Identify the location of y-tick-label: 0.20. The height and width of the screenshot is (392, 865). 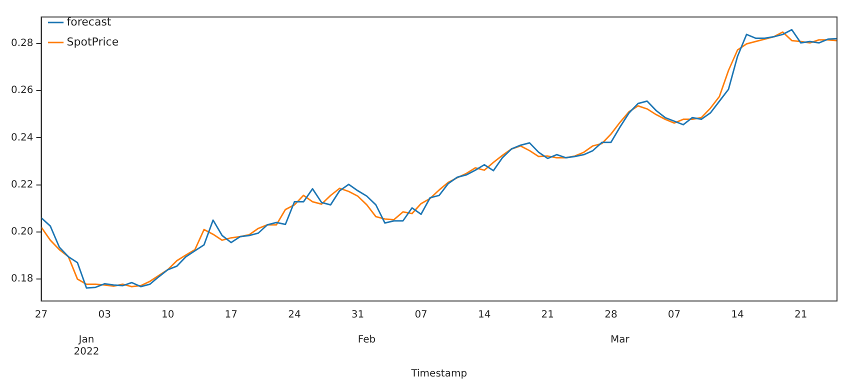
(22, 232).